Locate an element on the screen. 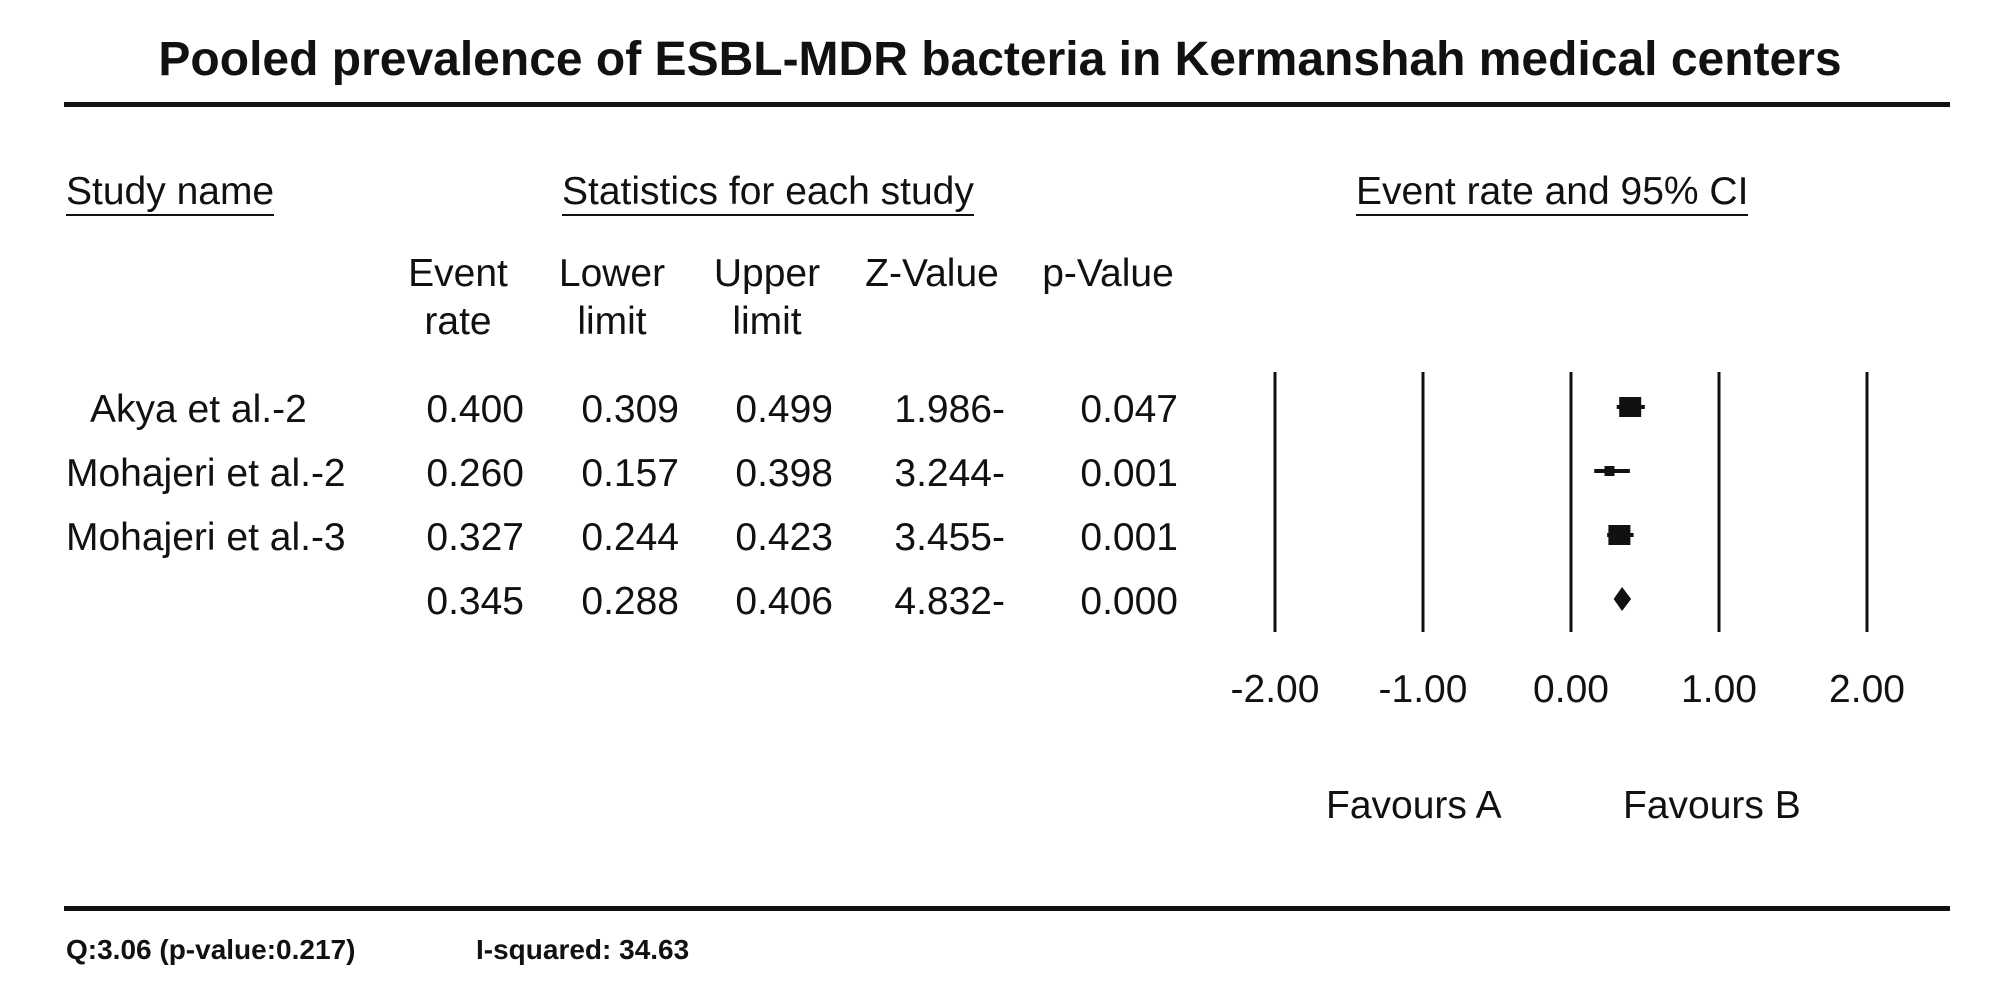 The width and height of the screenshot is (2000, 992). z-value-cell: 3.244- is located at coordinates (949, 473).